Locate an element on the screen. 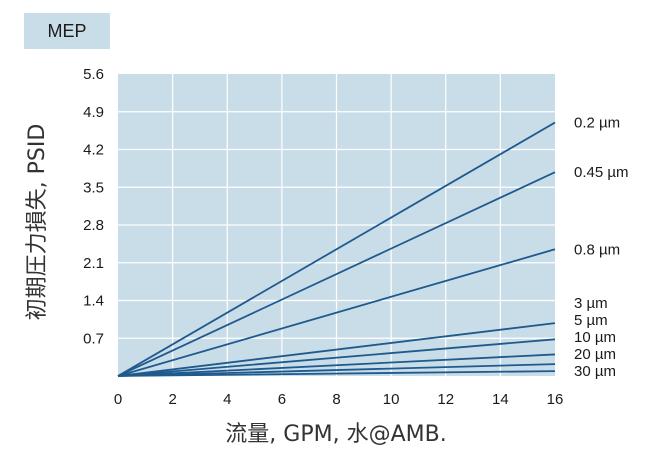  y-tick-label: 0.7 is located at coordinates (93, 338).